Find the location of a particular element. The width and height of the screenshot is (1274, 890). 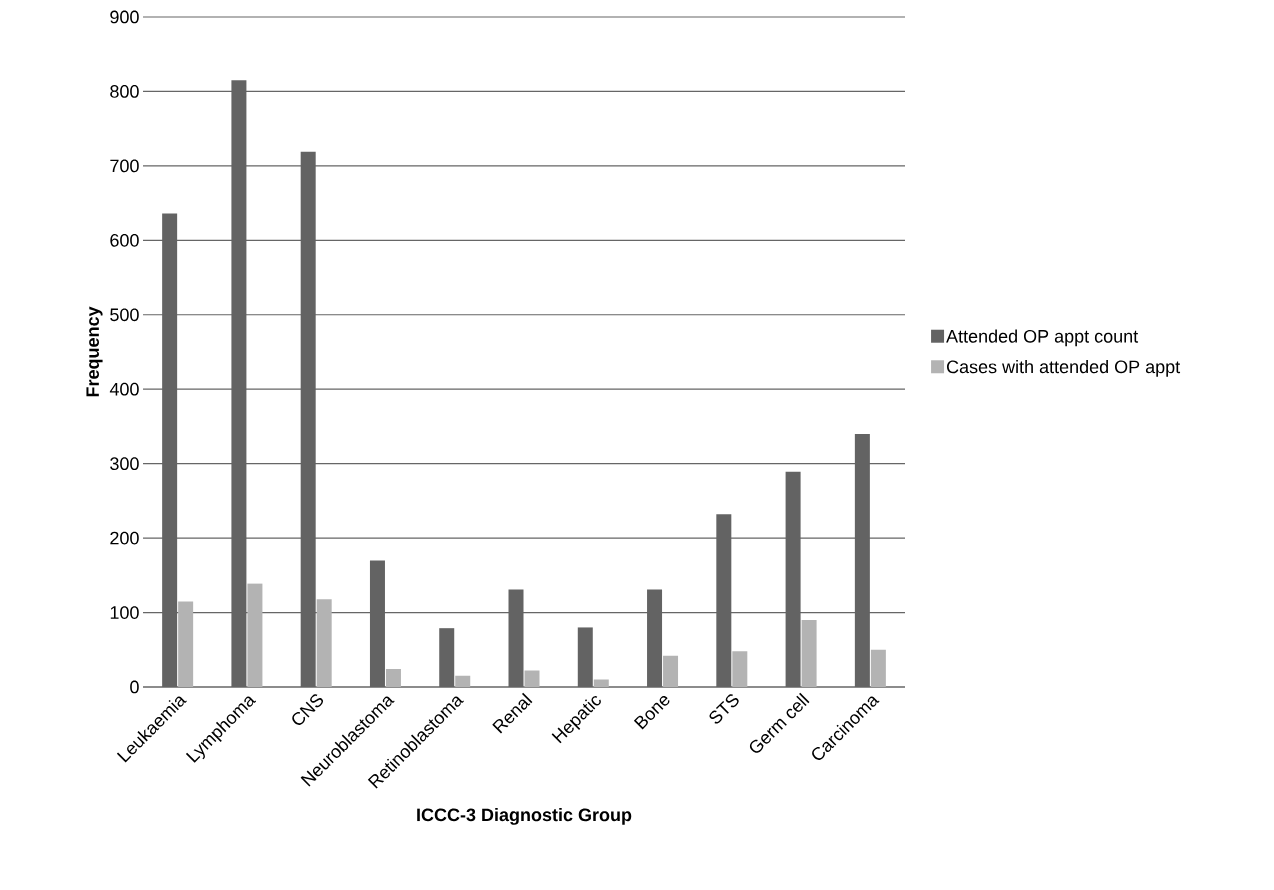

y-tick-label: 500 is located at coordinates (124, 315).